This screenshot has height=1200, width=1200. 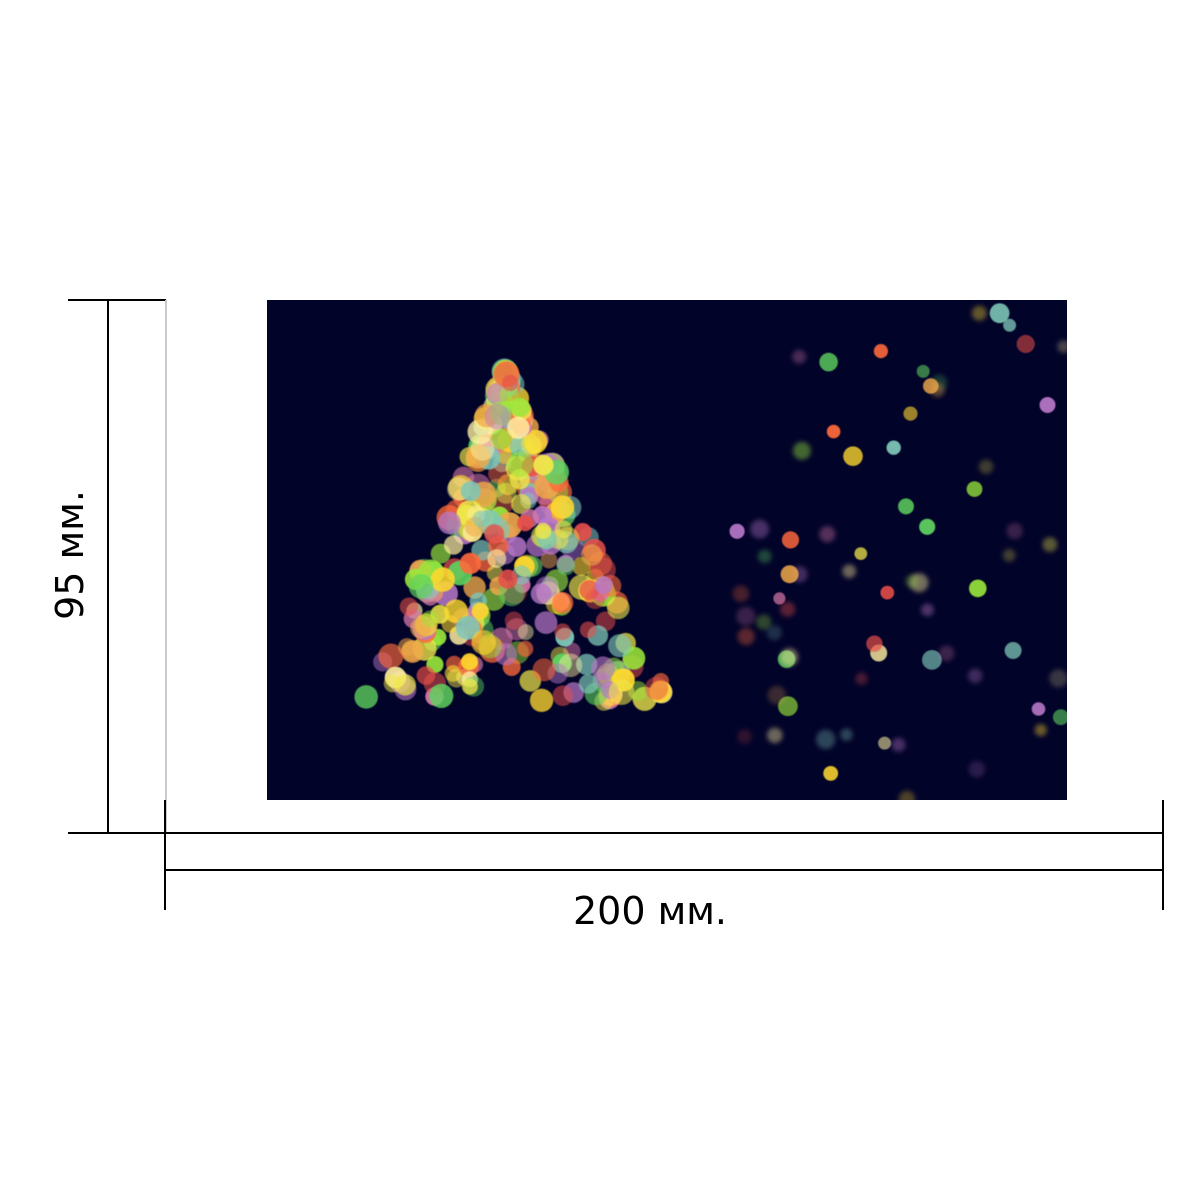 What do you see at coordinates (898, 551) in the screenshot?
I see `scattered-lights` at bounding box center [898, 551].